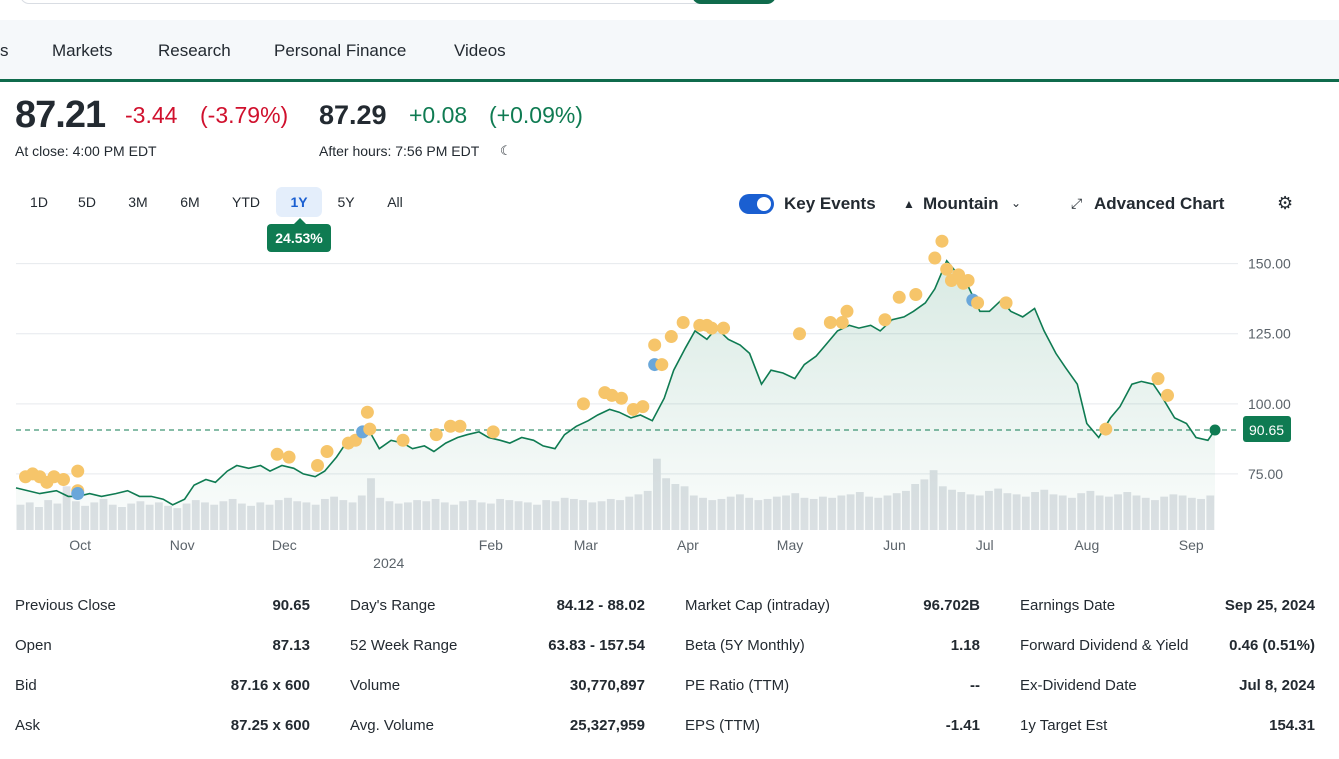 The width and height of the screenshot is (1339, 759). Describe the element at coordinates (1159, 203) in the screenshot. I see `advanced-chart-button: Advanced Chart` at that location.